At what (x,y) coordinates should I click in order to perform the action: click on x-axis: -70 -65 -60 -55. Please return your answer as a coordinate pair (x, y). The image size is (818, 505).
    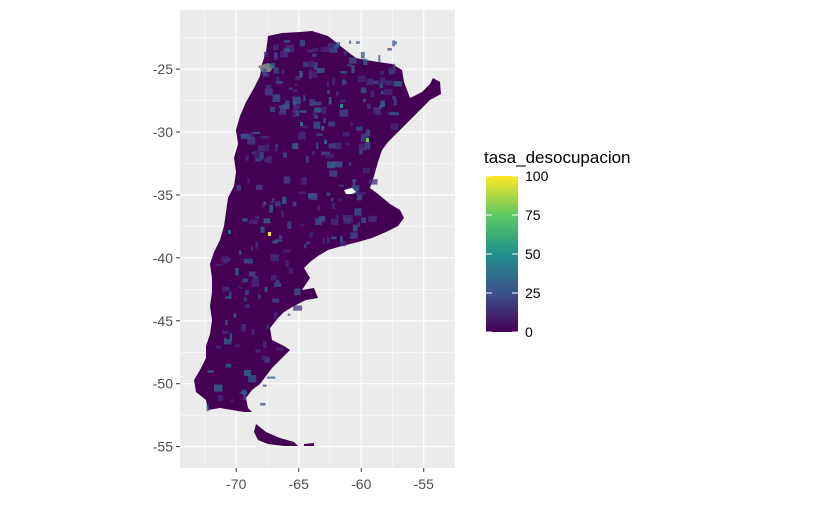
    Looking at the image, I should click on (330, 480).